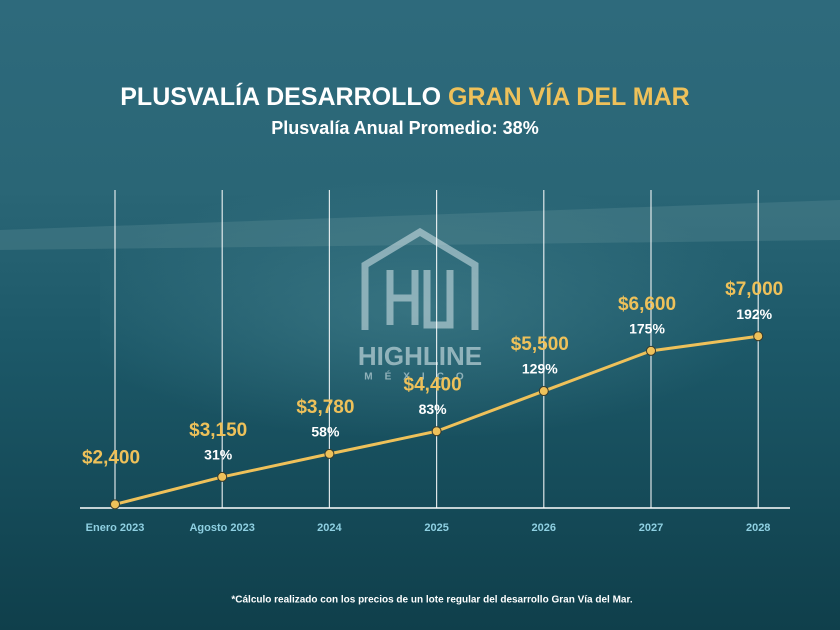  I want to click on x-tick-label: 2028, so click(758, 528).